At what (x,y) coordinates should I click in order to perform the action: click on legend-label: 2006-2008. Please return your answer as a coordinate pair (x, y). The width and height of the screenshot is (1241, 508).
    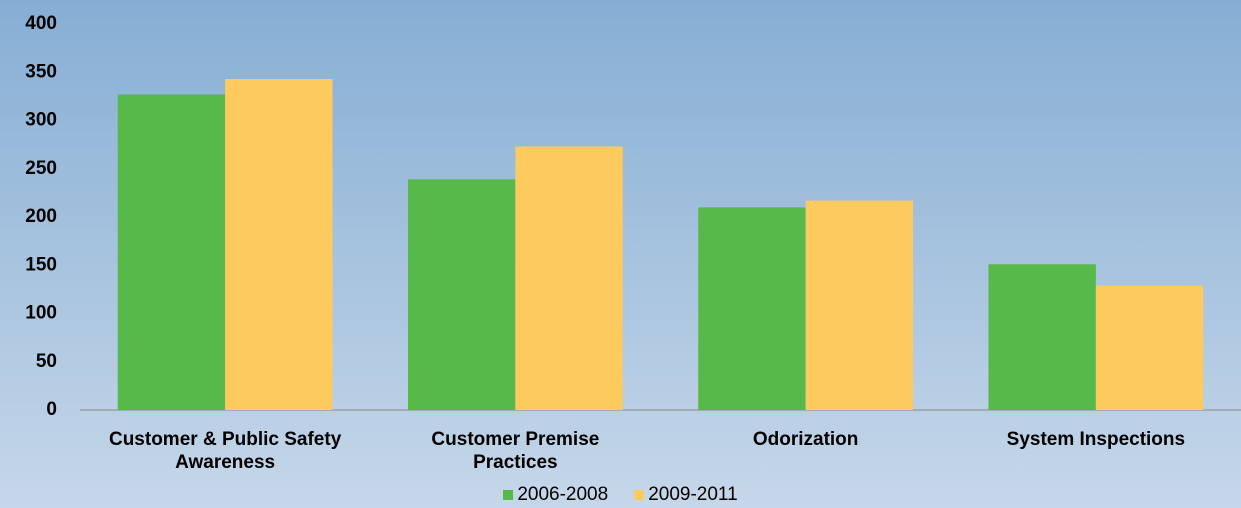
    Looking at the image, I should click on (563, 494).